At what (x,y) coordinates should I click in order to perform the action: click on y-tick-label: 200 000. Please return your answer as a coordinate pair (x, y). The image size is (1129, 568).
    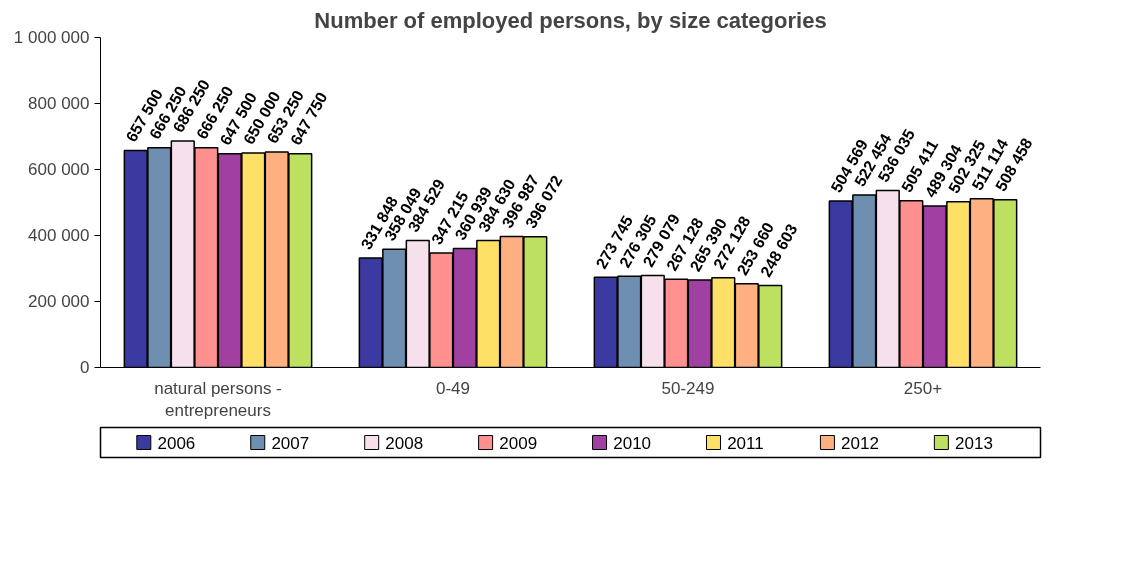
    Looking at the image, I should click on (59, 301).